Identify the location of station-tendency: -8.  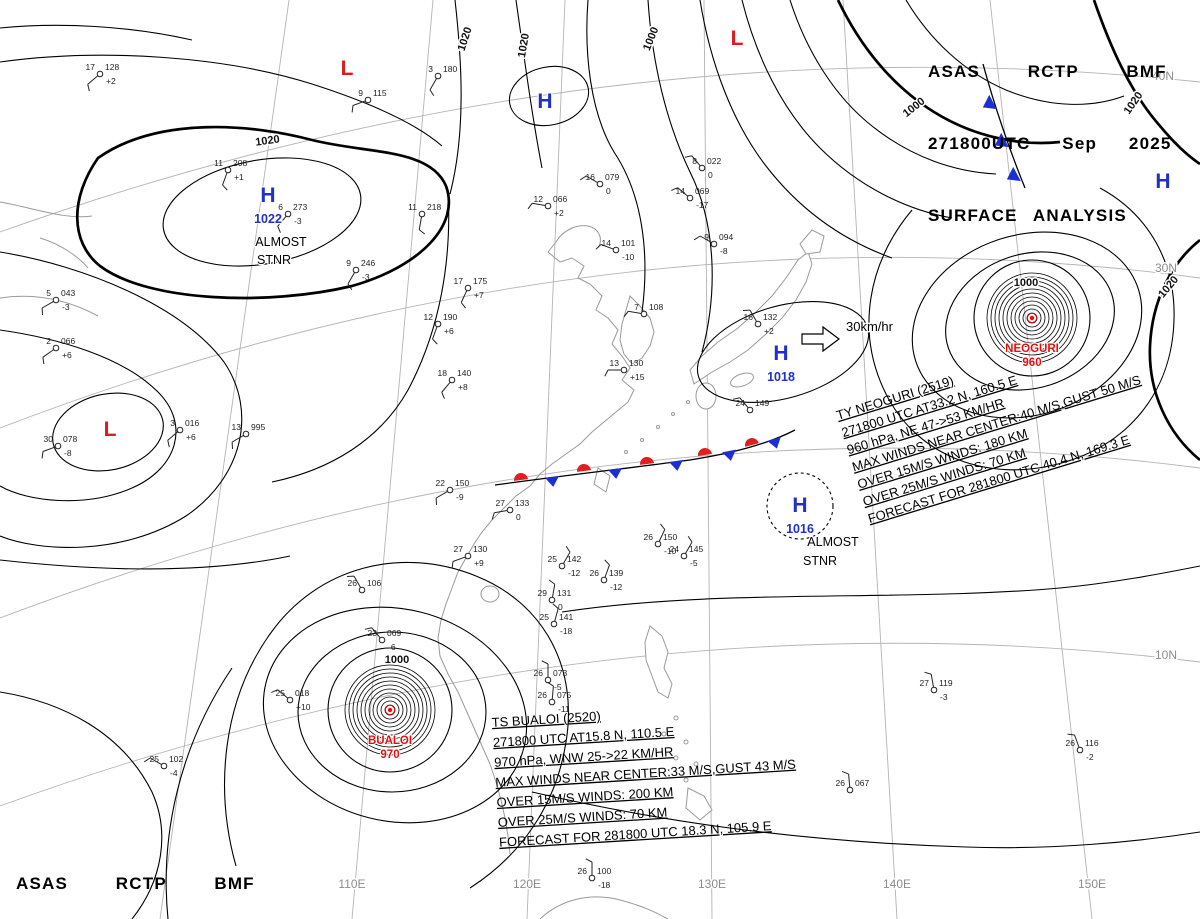
(724, 251).